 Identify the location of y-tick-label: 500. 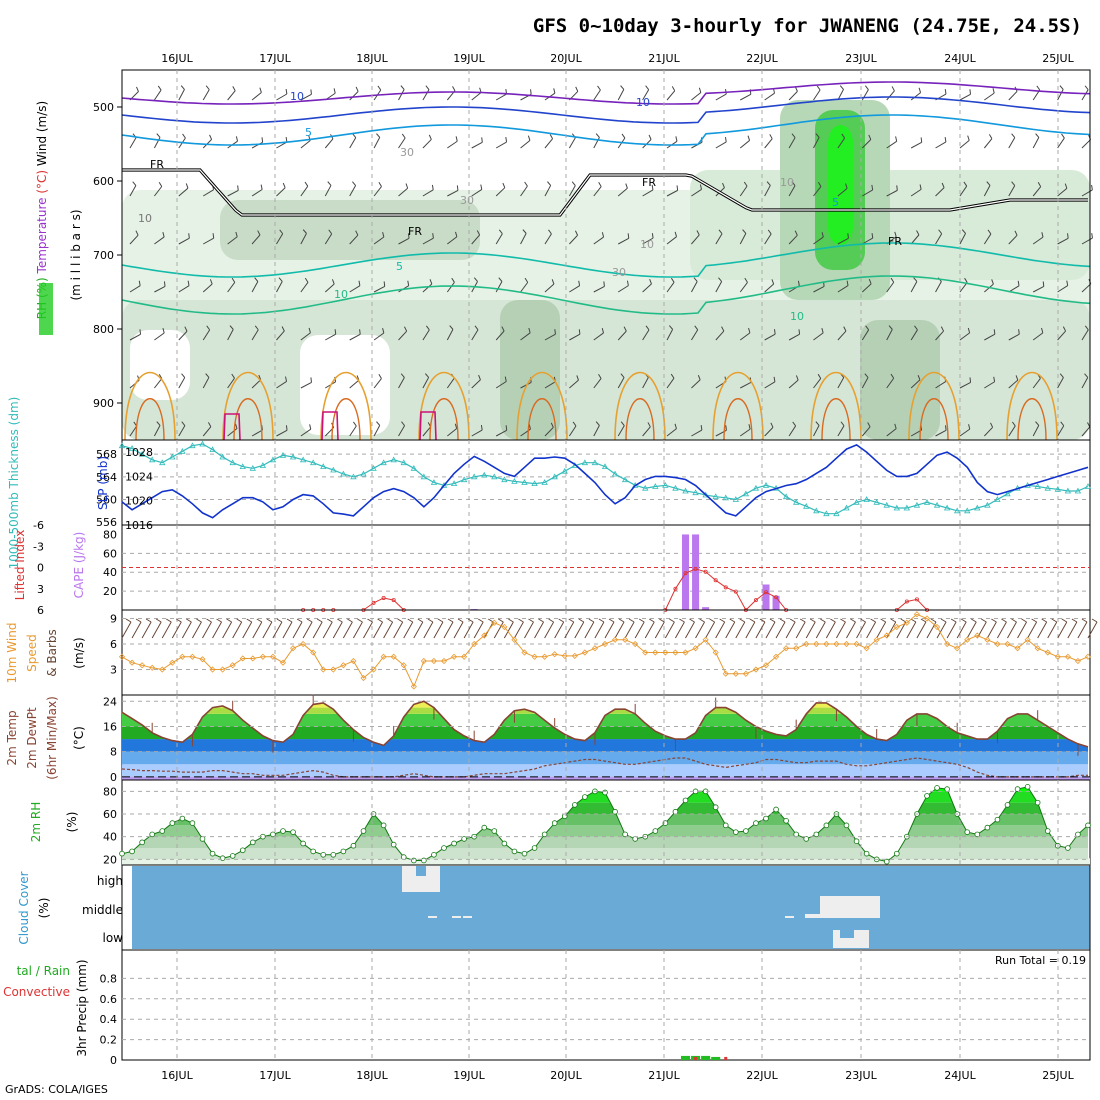
(103, 107).